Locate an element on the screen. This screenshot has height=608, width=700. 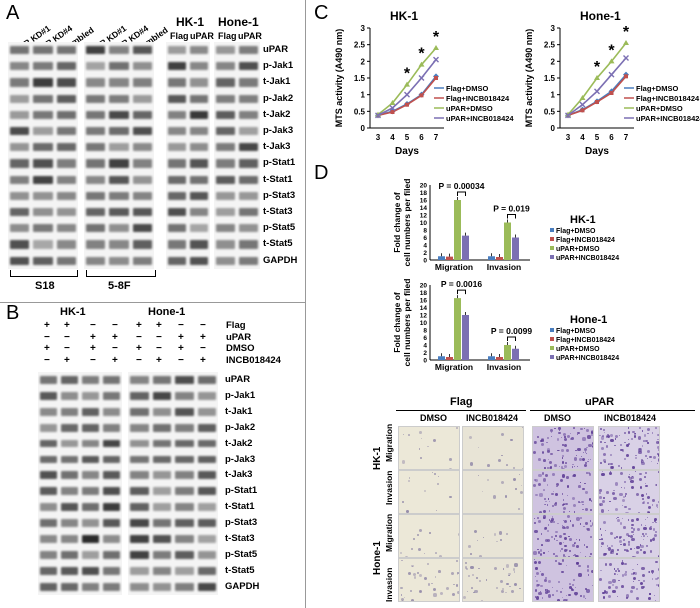
x-tick-label: 5 is located at coordinates (597, 137).